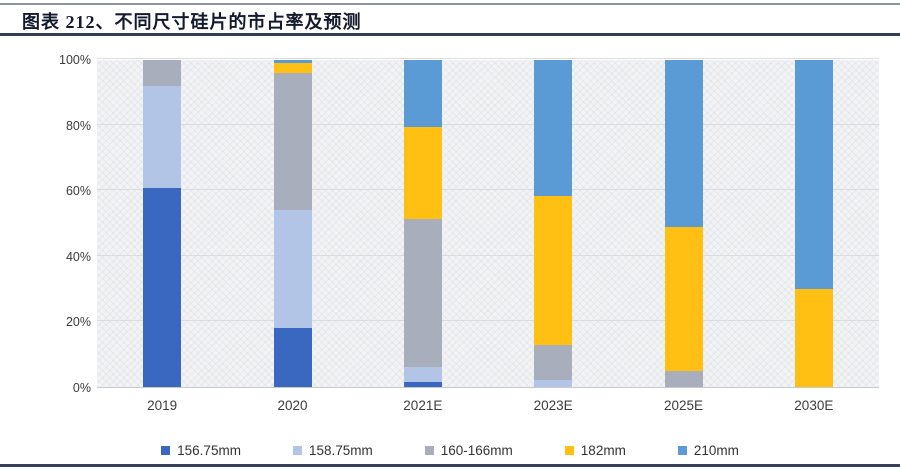 The height and width of the screenshot is (471, 900). I want to click on gridline-40pct, so click(488, 255).